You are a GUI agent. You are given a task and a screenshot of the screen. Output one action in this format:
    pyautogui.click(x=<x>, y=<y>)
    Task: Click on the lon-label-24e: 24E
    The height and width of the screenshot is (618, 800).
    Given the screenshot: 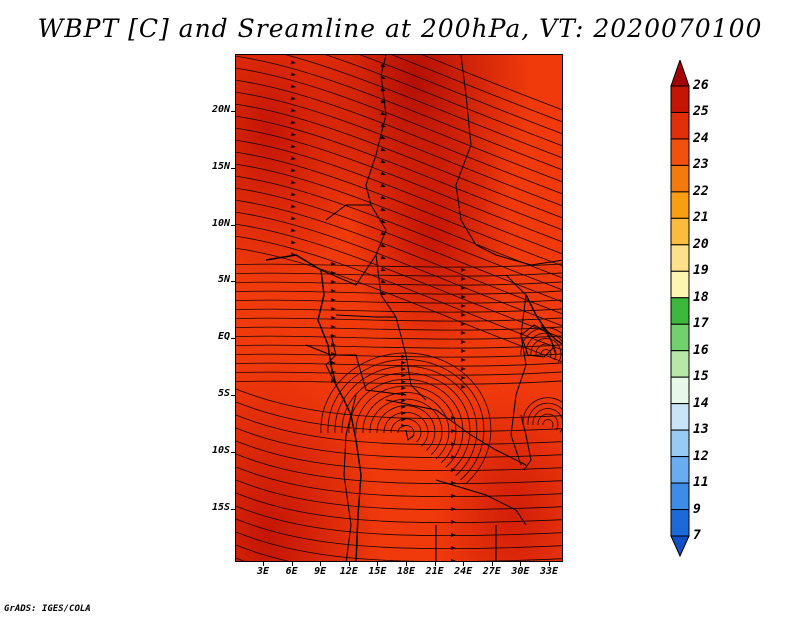 What is the action you would take?
    pyautogui.click(x=463, y=571)
    